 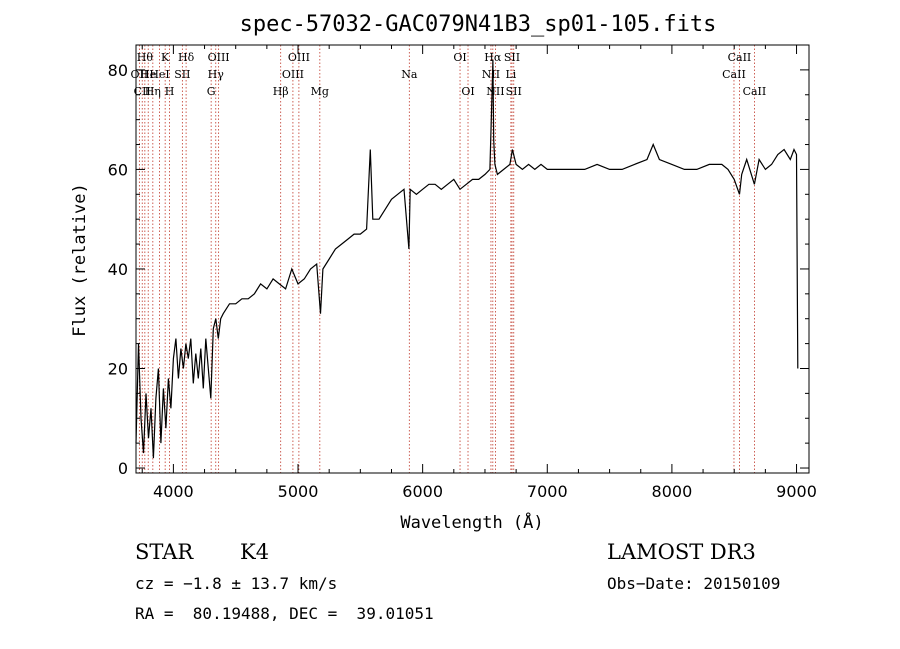 I want to click on marker-label-7: H, so click(x=170, y=91).